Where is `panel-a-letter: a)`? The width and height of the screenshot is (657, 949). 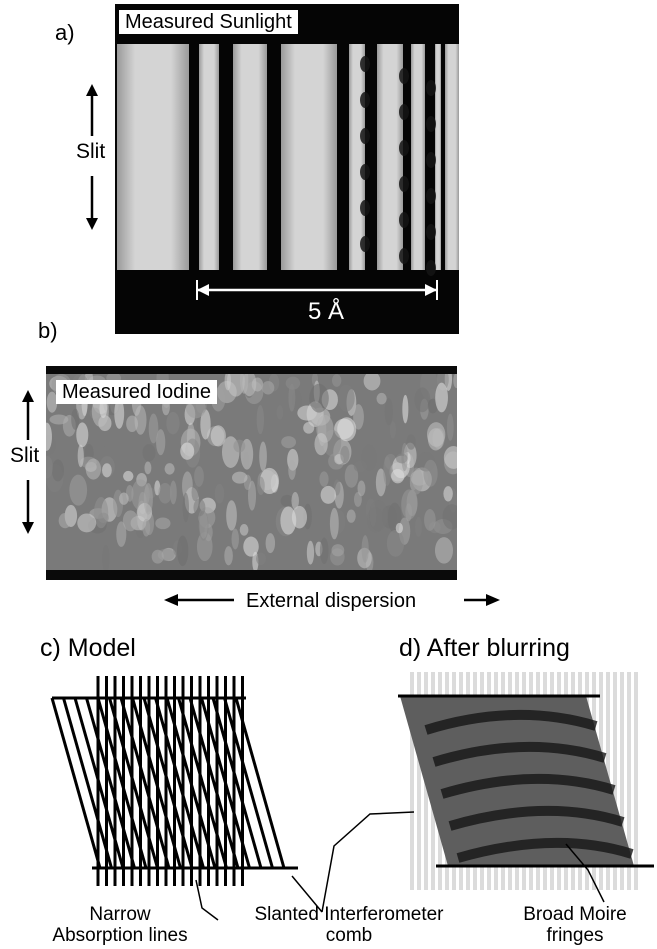
panel-a-letter: a) is located at coordinates (65, 32).